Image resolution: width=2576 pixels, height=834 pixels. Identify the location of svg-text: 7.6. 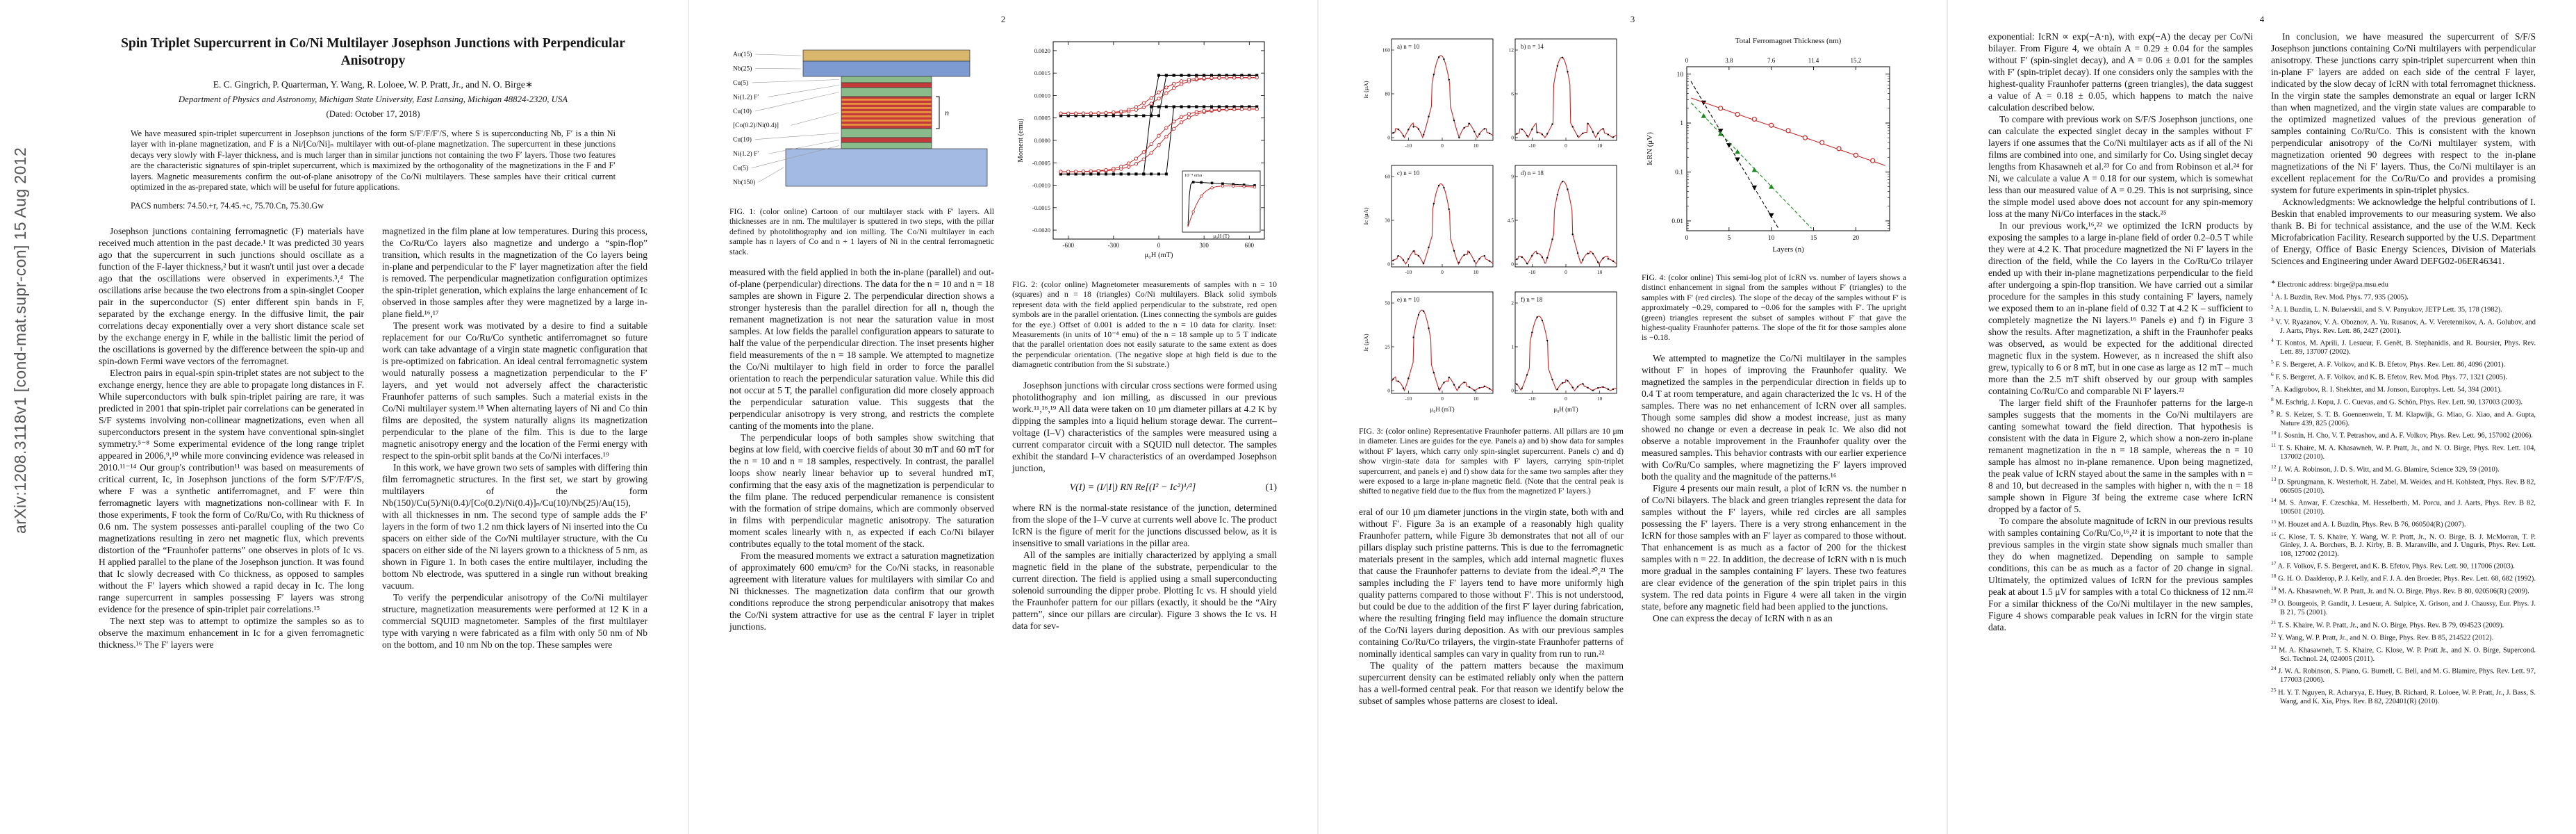
(1772, 60).